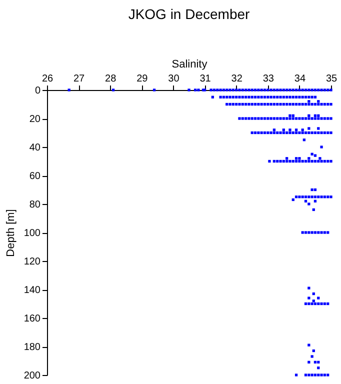 The width and height of the screenshot is (341, 384). What do you see at coordinates (10, 233) in the screenshot?
I see `y-axis-title: Depth [m]` at bounding box center [10, 233].